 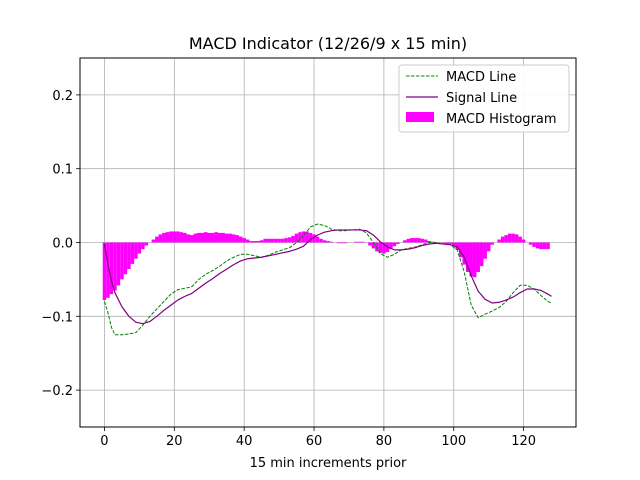 I want to click on legend-box, so click(x=484, y=98).